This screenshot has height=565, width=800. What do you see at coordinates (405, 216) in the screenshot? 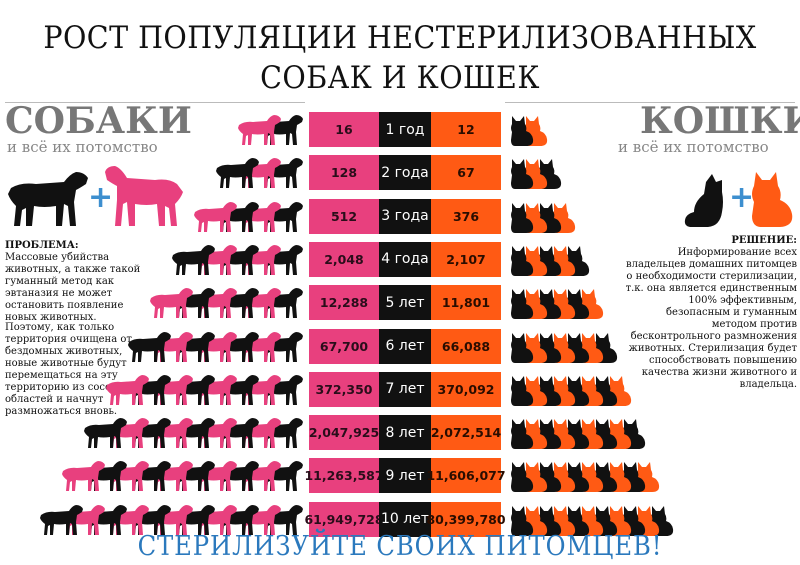
I see `year-cell: 3 года` at bounding box center [405, 216].